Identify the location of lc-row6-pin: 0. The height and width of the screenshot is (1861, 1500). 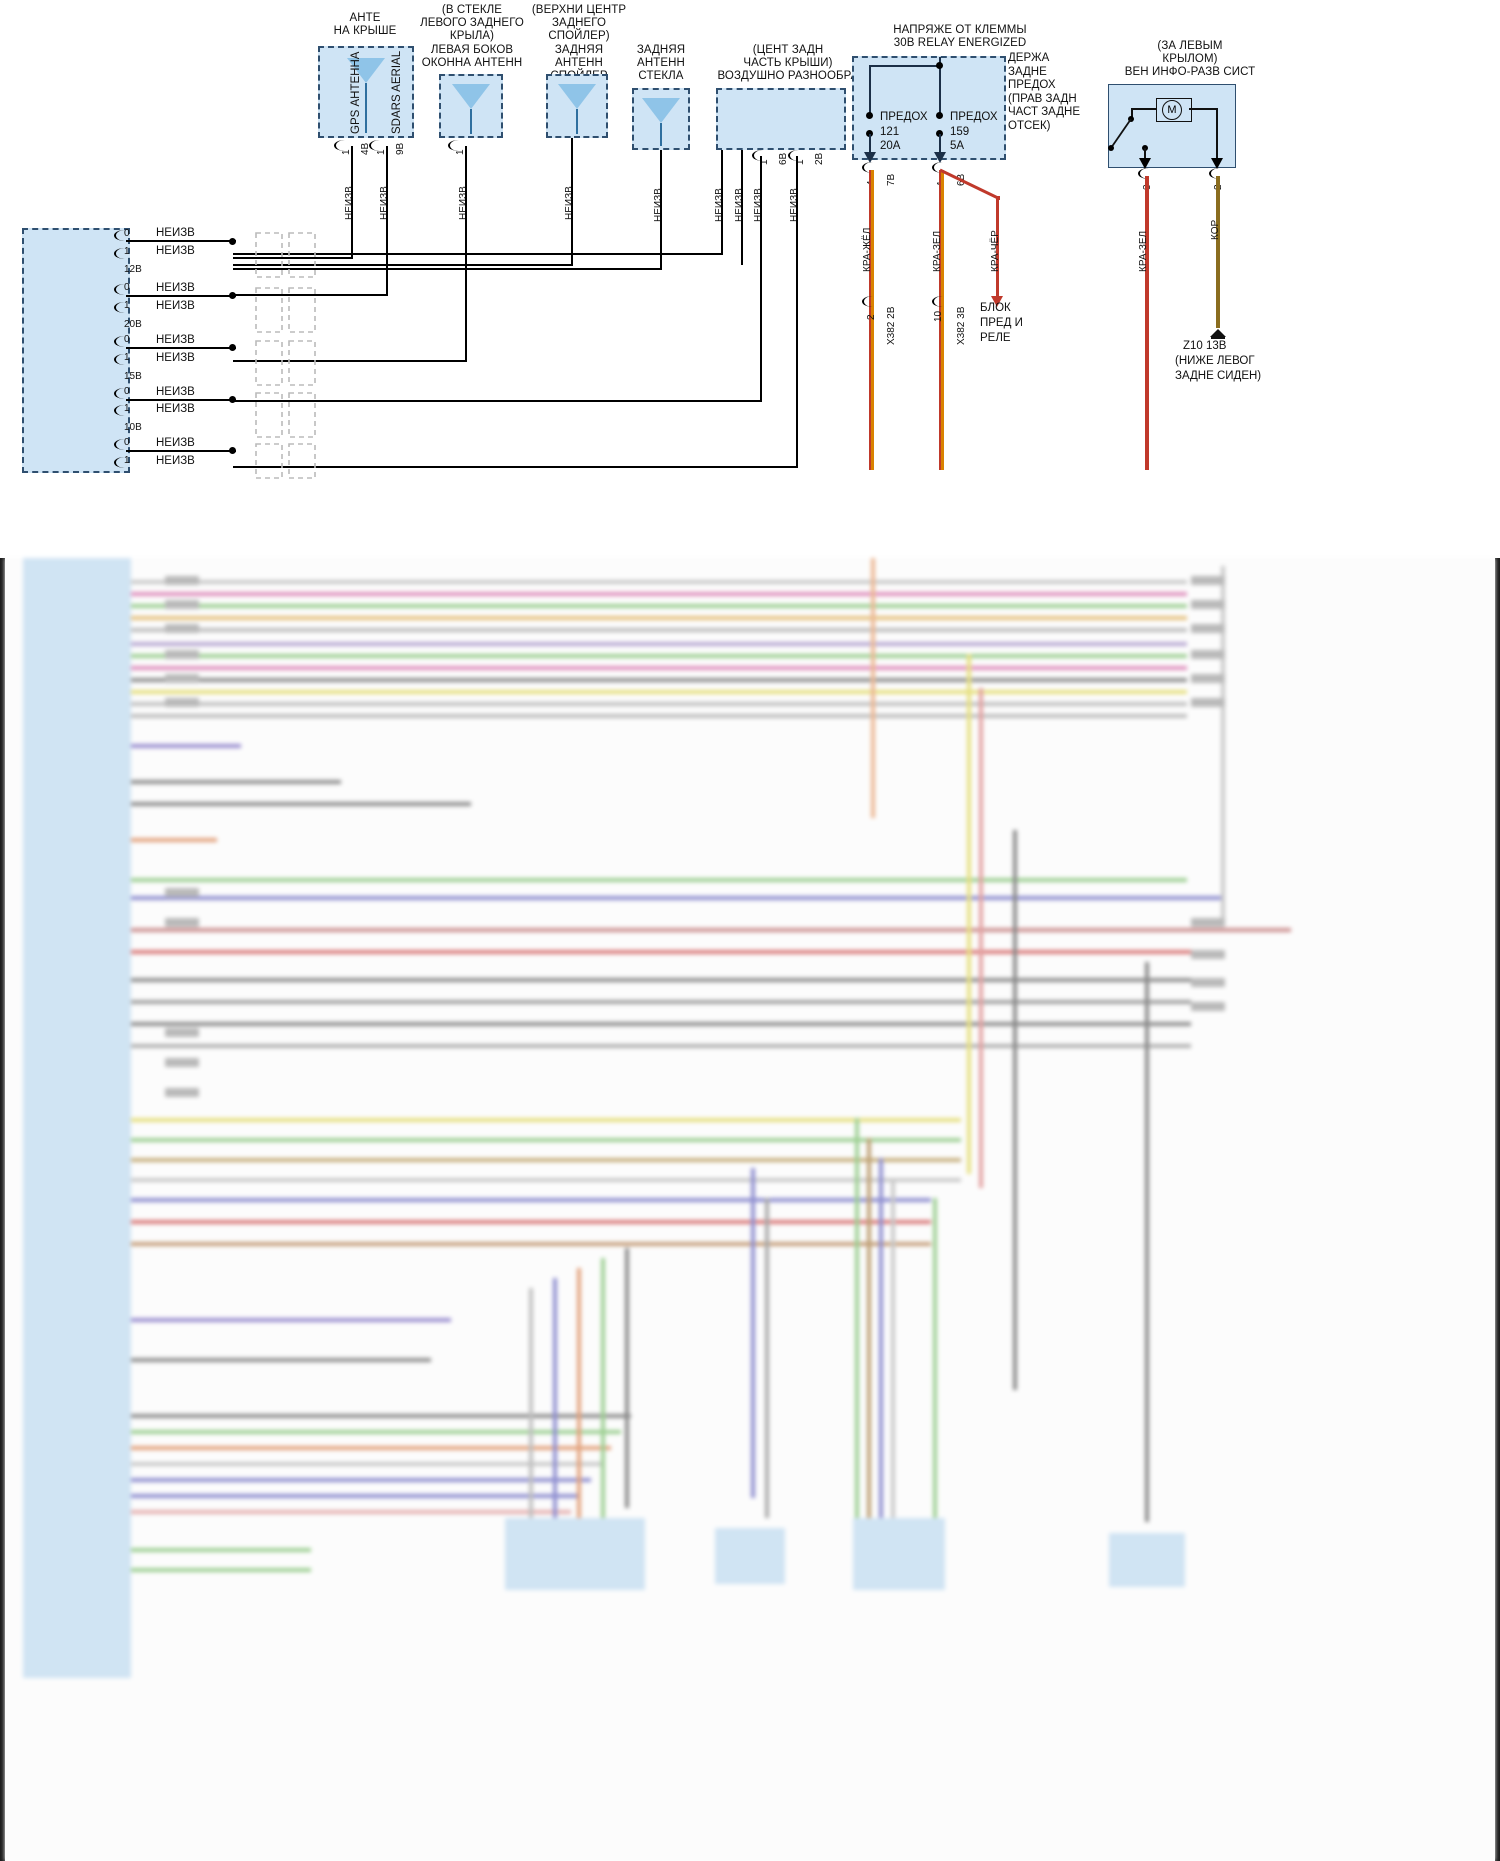
(127, 339).